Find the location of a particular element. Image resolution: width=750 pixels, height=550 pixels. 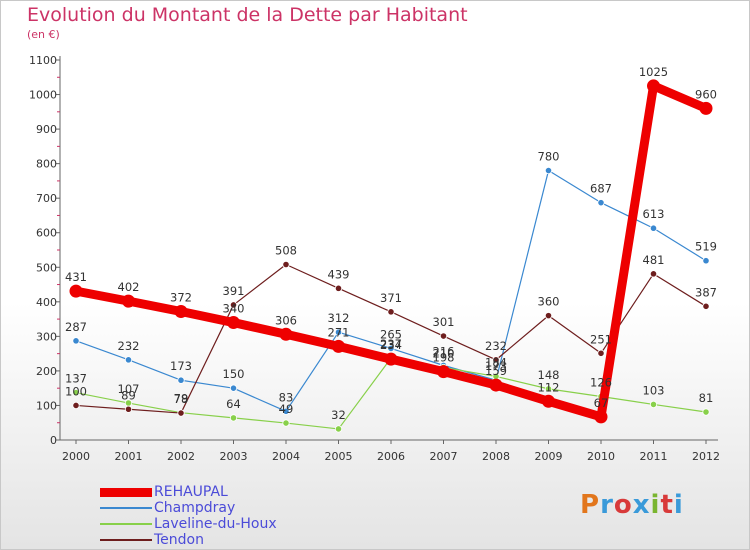

data-label: 780 is located at coordinates (549, 157).